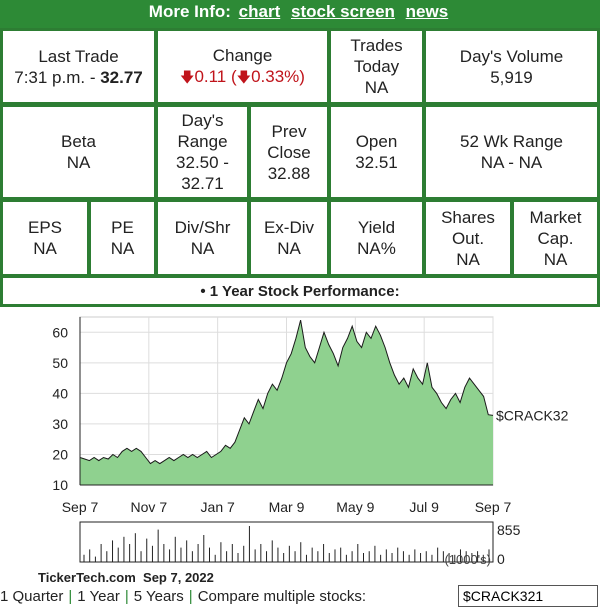 The width and height of the screenshot is (600, 607). What do you see at coordinates (289, 131) in the screenshot?
I see `prev-close-label-1: Prev` at bounding box center [289, 131].